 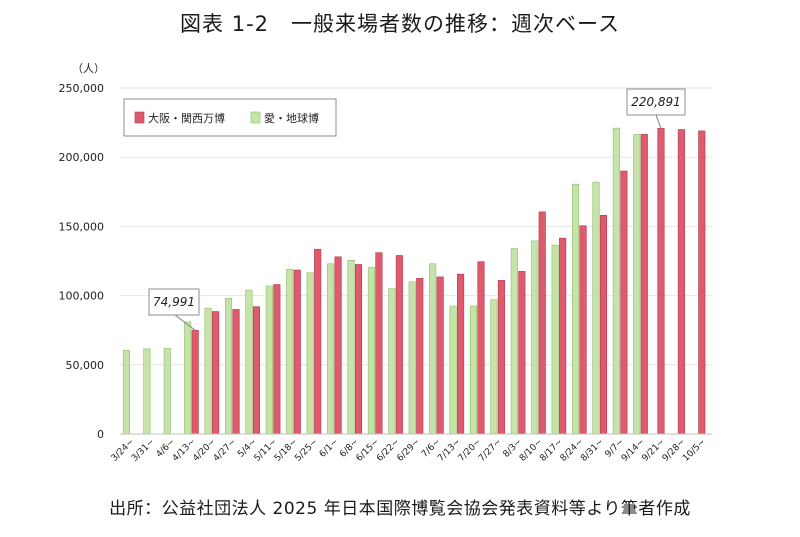 I want to click on y-tick-label: 0, so click(x=100, y=434).